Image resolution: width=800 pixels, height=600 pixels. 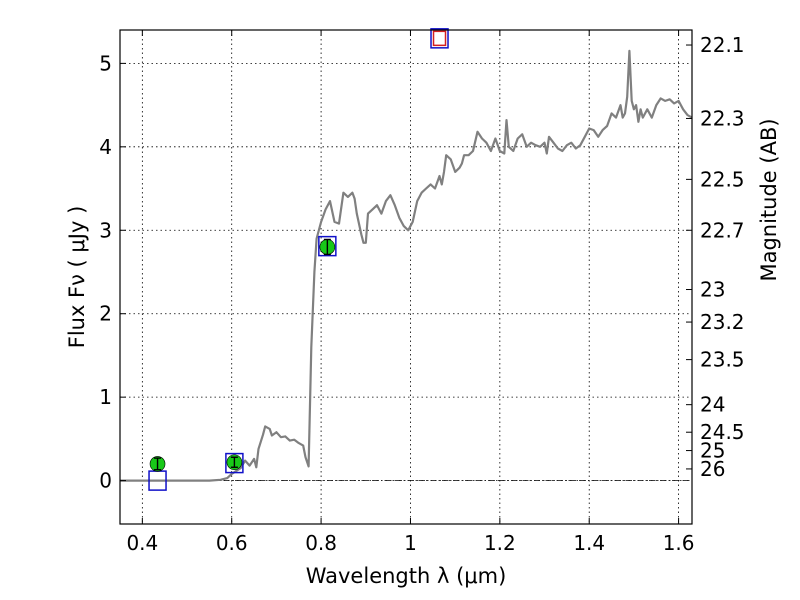 I want to click on magnitude-tick-label: 23.2, so click(x=722, y=322).